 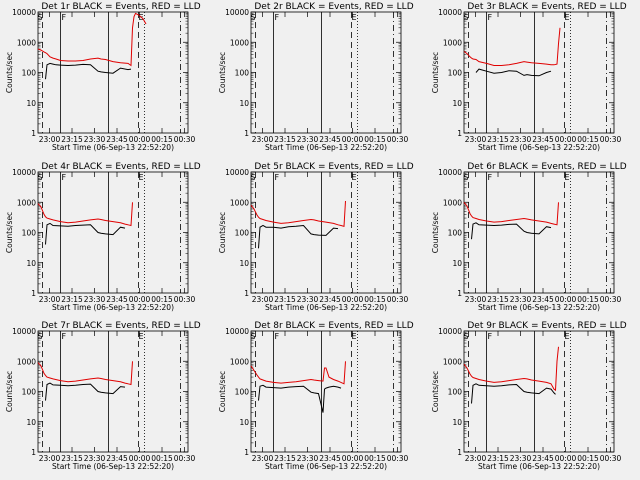 I want to click on panel-title: Det 4r BLACK = Events, RED = LLD, so click(x=120, y=167).